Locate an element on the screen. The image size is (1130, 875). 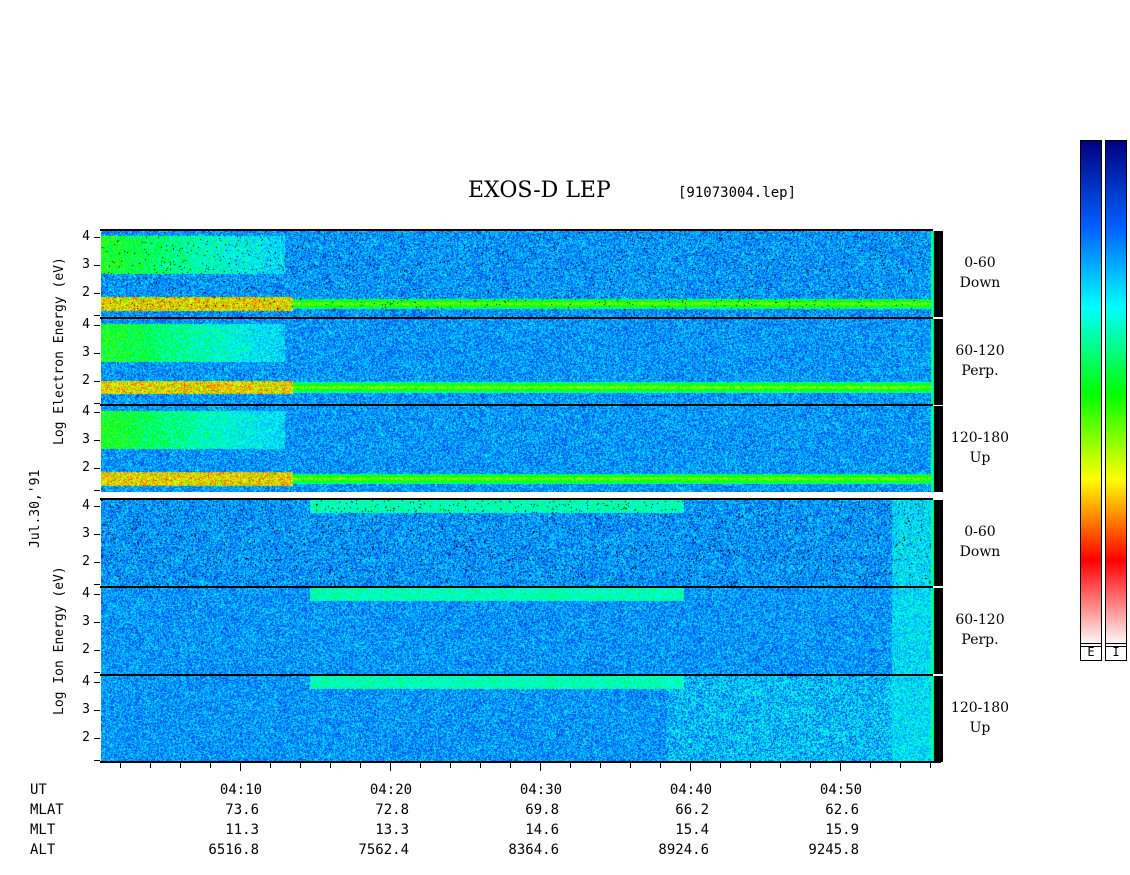
electron-y-axis-label: Log Electron Energy (eV) is located at coordinates (59, 351).